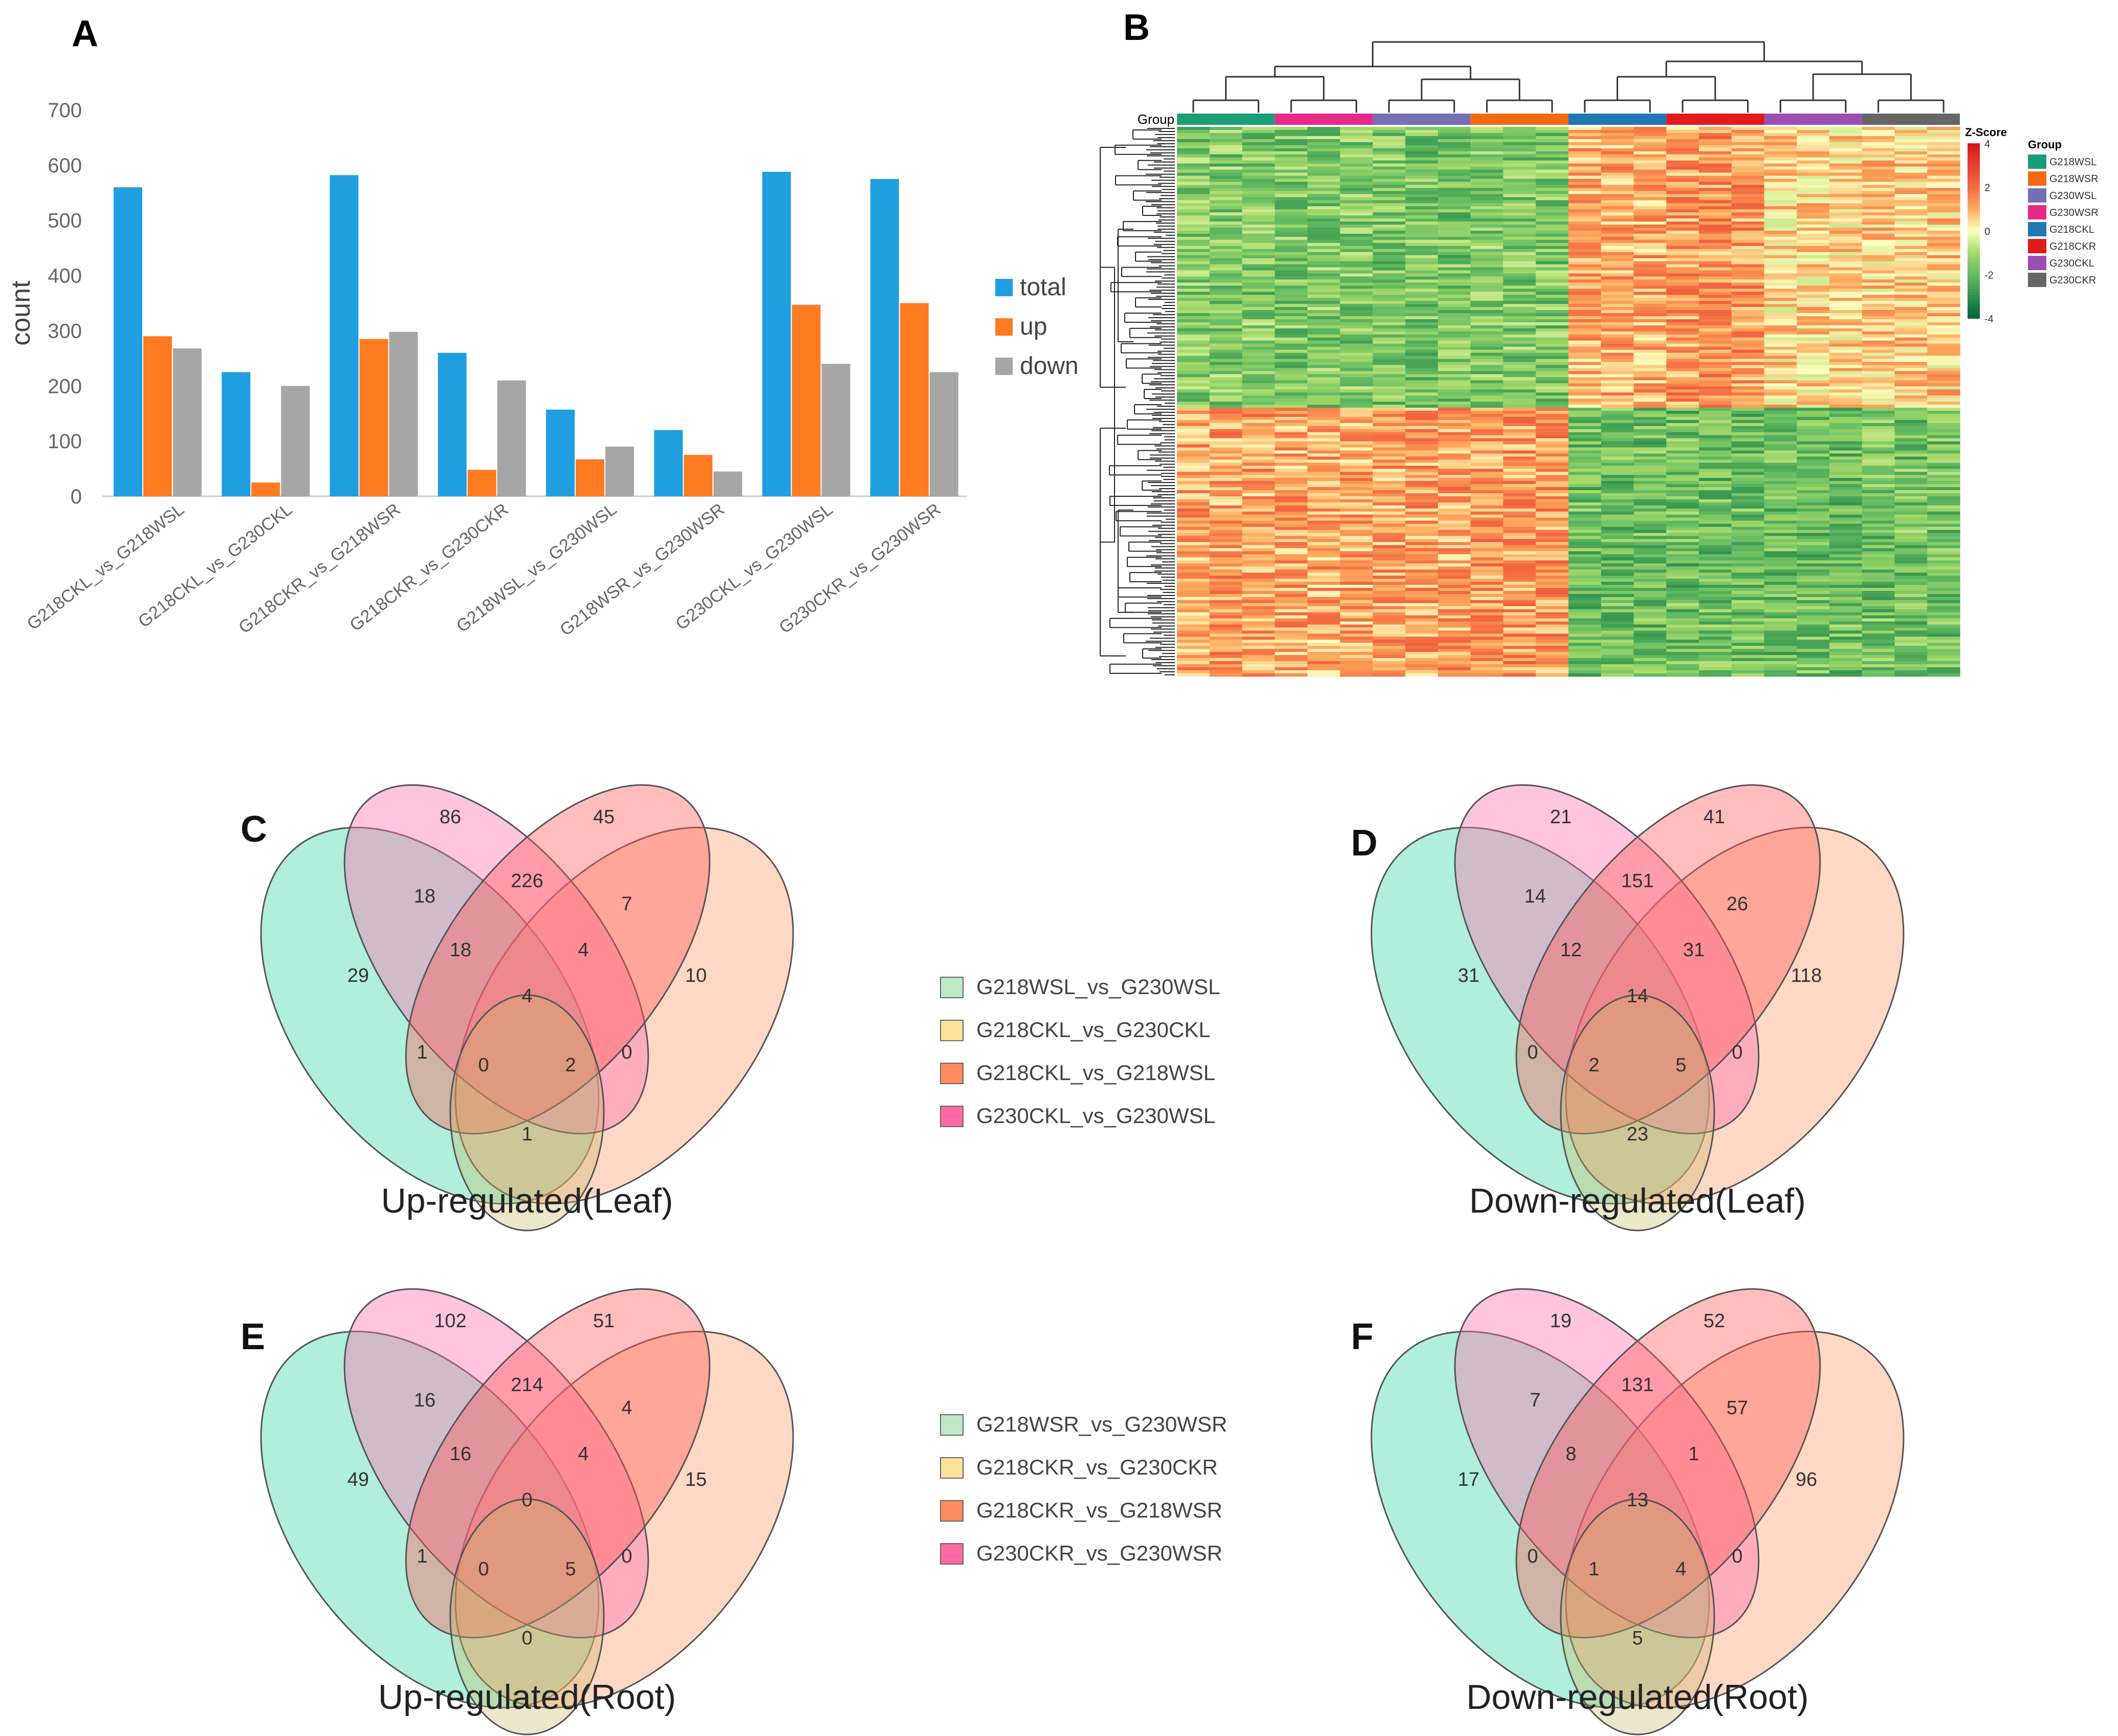 Image resolution: width=2118 pixels, height=1736 pixels. I want to click on bar-up, so click(157, 416).